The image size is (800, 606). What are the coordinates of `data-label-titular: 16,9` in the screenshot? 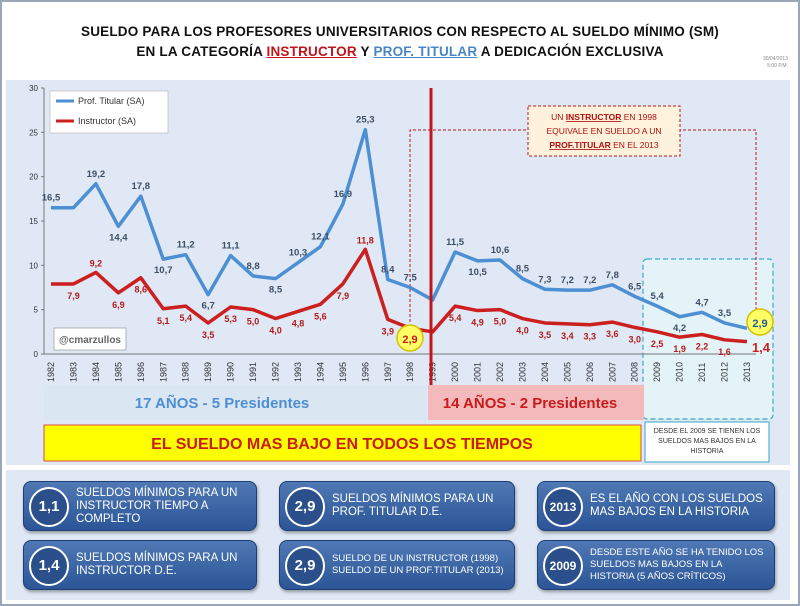 It's located at (343, 194).